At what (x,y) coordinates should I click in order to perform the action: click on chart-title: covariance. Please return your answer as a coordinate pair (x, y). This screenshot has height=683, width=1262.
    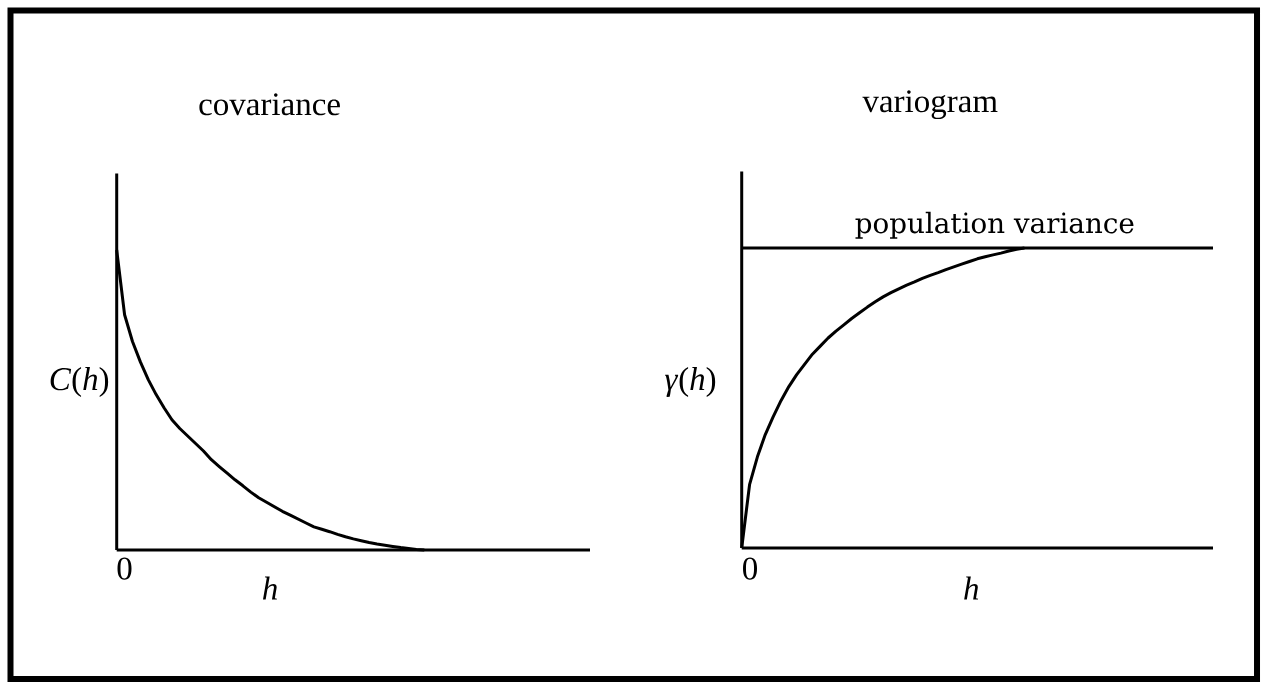
    Looking at the image, I should click on (269, 104).